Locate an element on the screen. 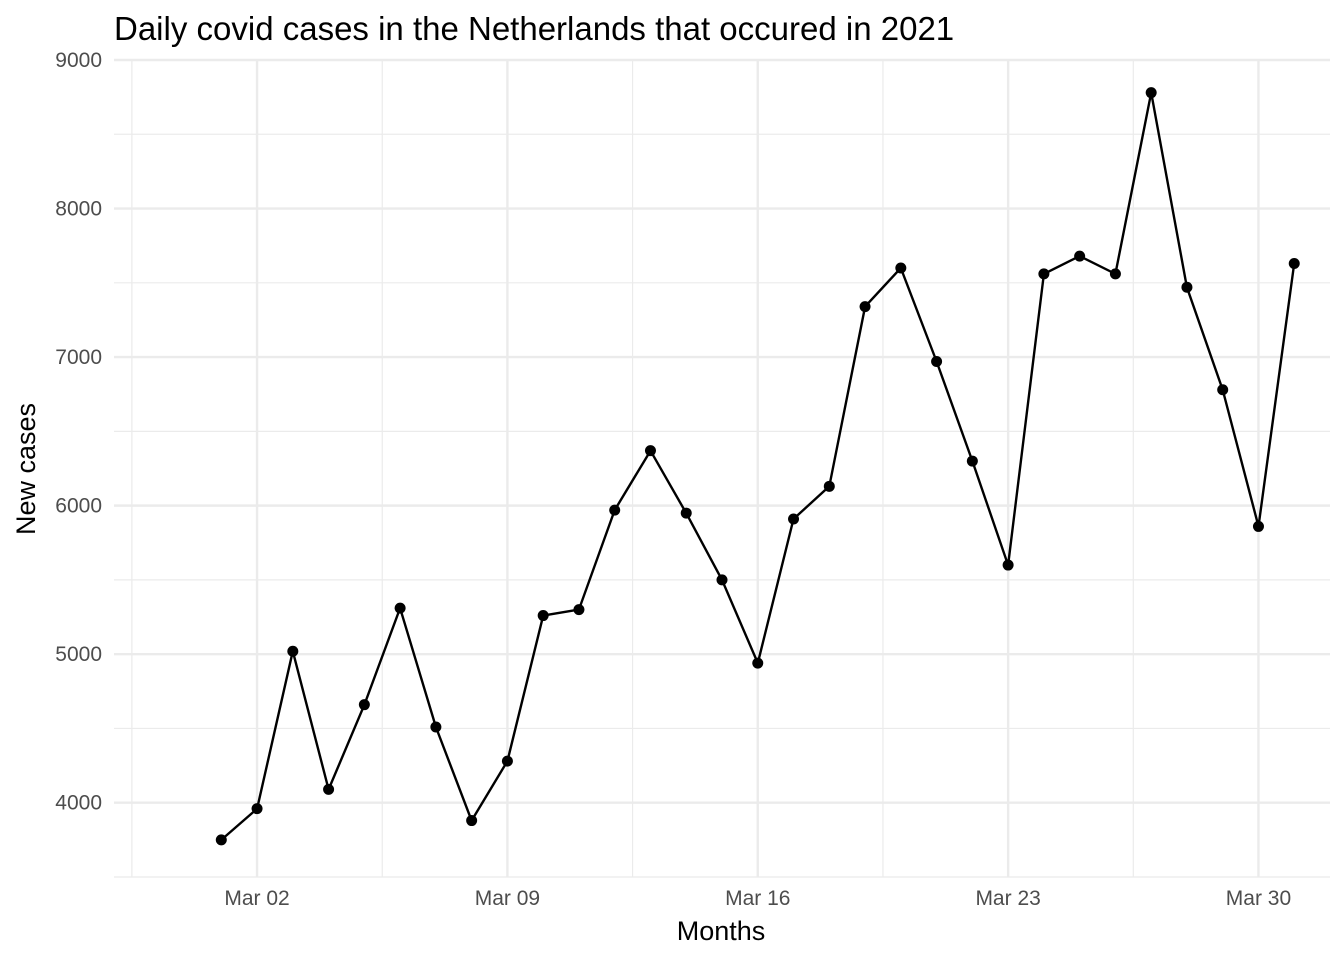 Image resolution: width=1344 pixels, height=960 pixels. y-tick-label: 6000 is located at coordinates (78, 506).